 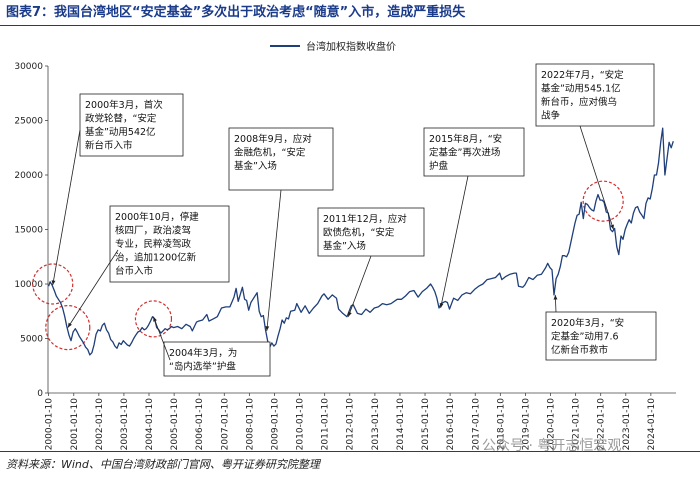 I want to click on annotation-text: 新台币，应对俄乌, so click(x=579, y=102).